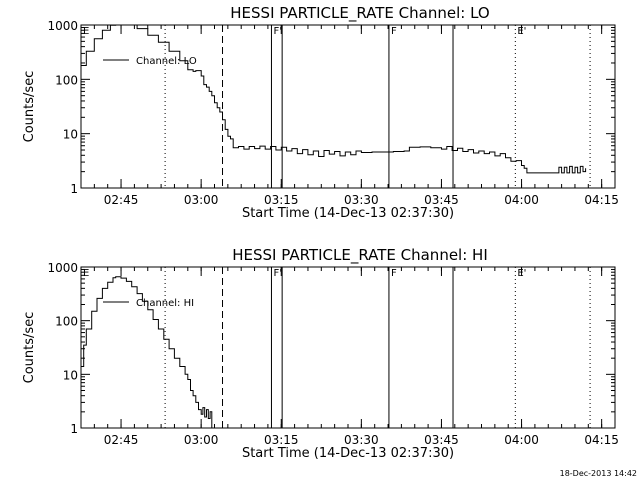 The image size is (640, 480). What do you see at coordinates (598, 473) in the screenshot?
I see `footer-timestamp: 18-Dec-2013 14:42` at bounding box center [598, 473].